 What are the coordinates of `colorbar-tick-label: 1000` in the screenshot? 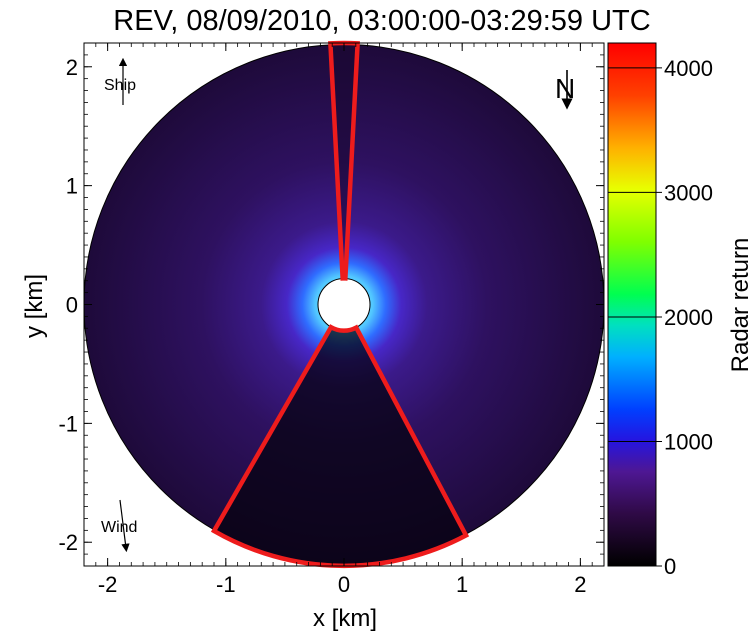 It's located at (688, 441).